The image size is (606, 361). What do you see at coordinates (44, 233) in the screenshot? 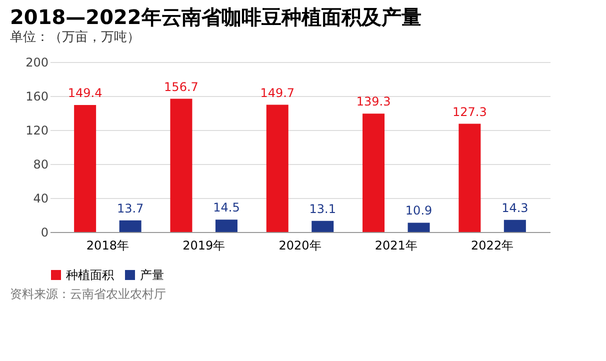
I see `y-tick-label: 0` at bounding box center [44, 233].